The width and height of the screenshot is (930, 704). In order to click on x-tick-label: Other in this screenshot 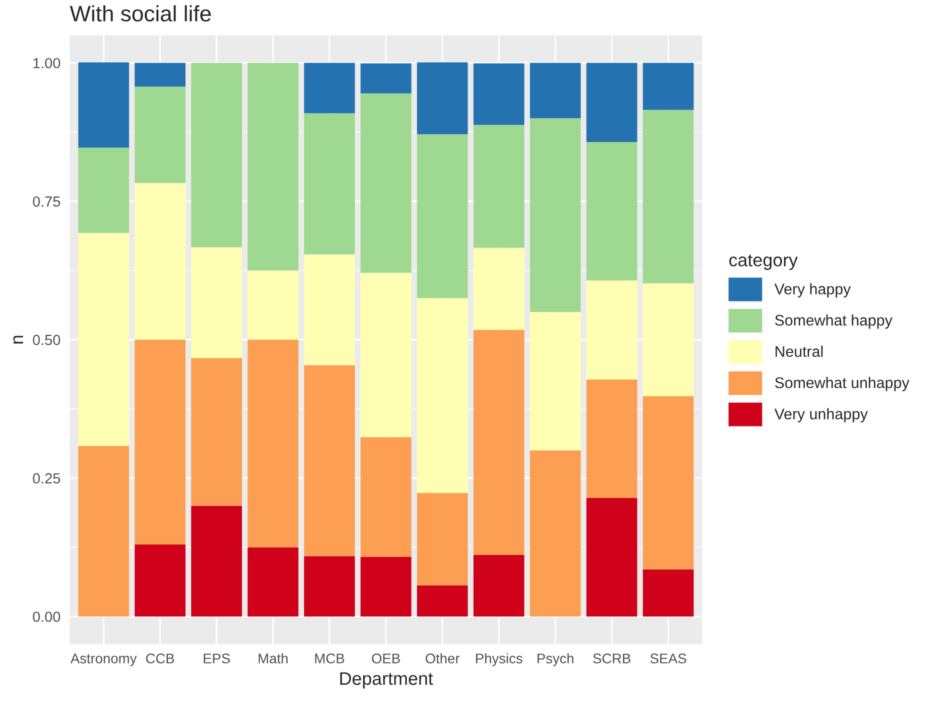, I will do `click(443, 658)`.